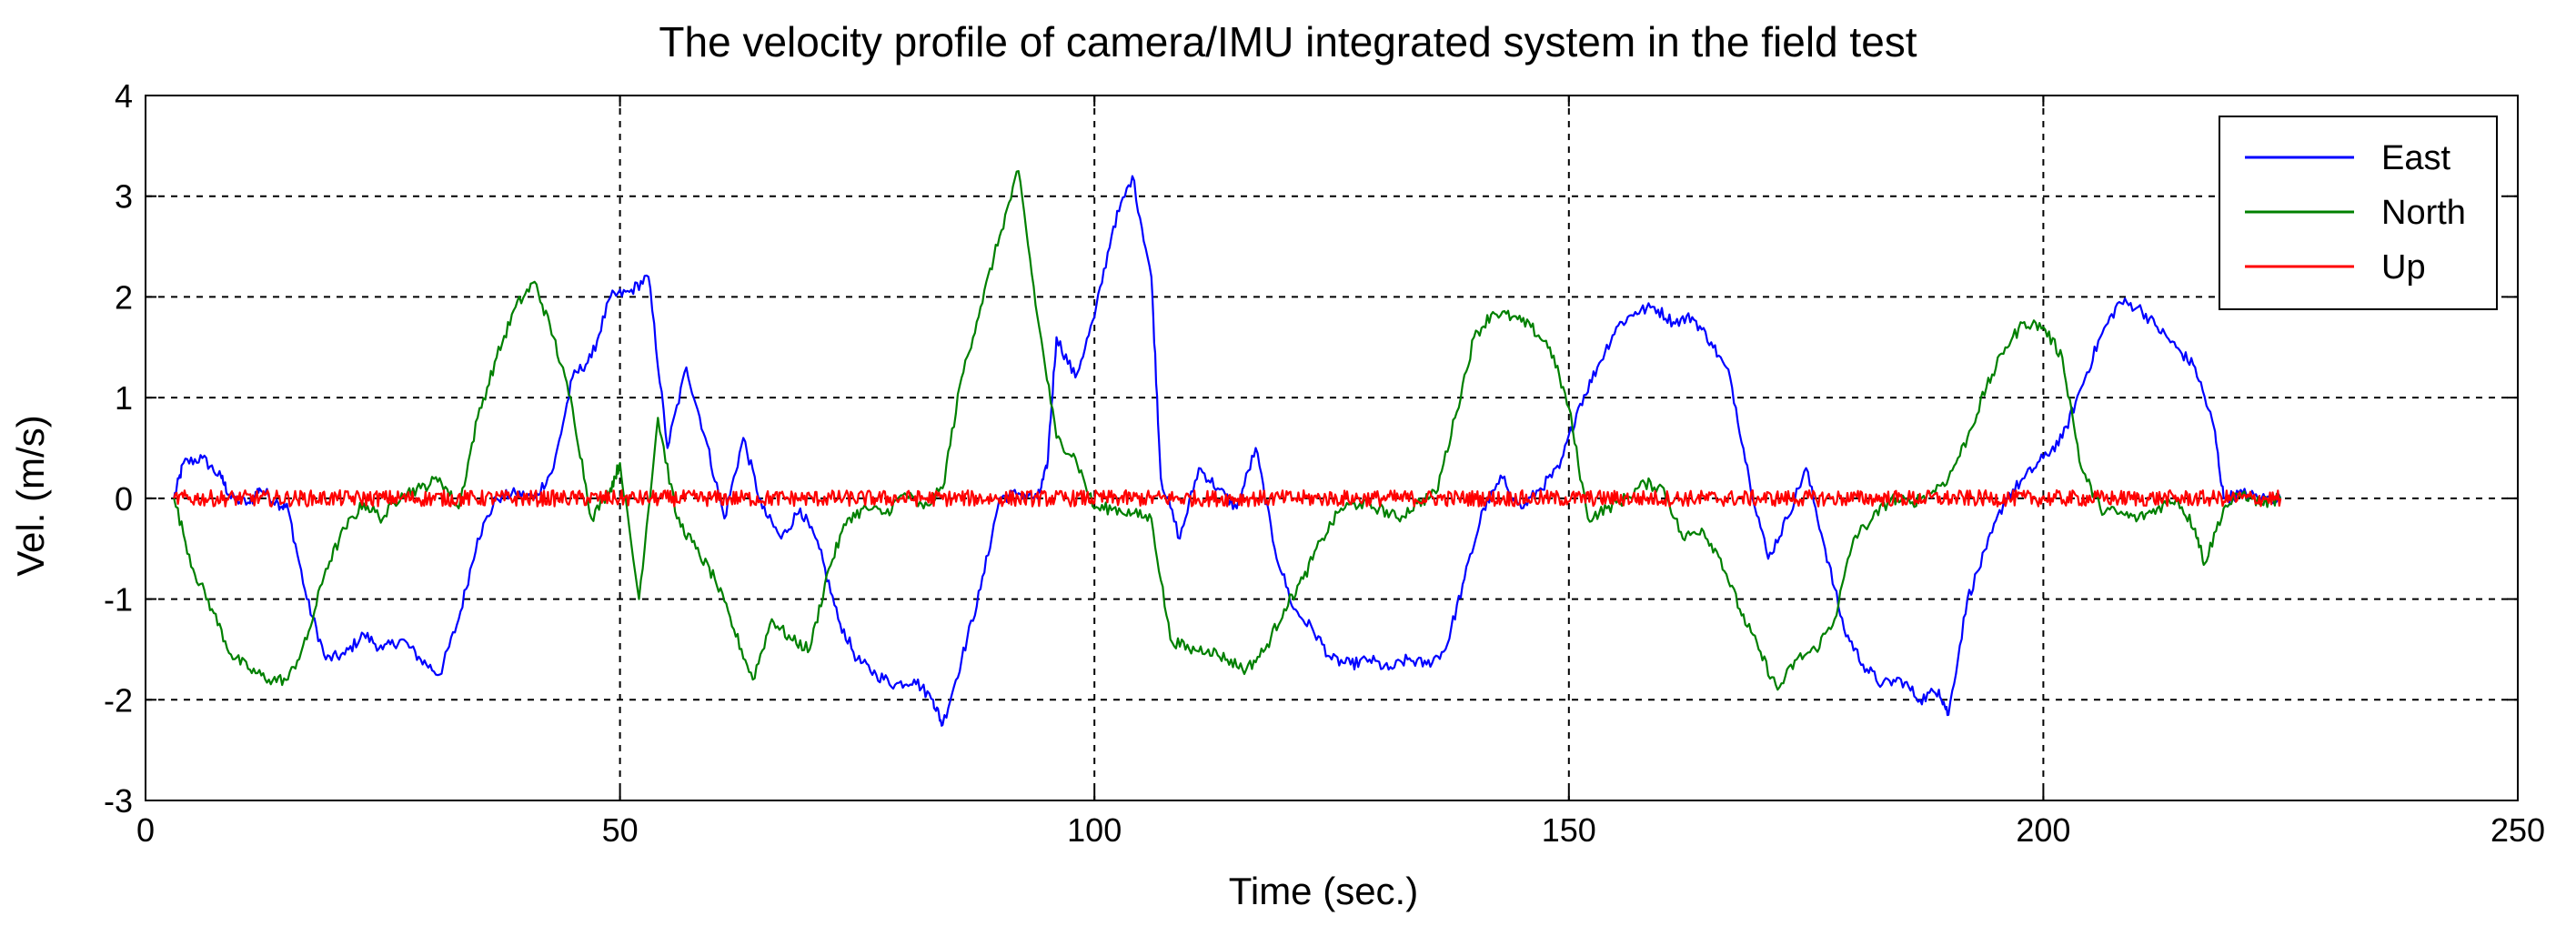 The height and width of the screenshot is (936, 2576). I want to click on y-tick-label: 3, so click(124, 197).